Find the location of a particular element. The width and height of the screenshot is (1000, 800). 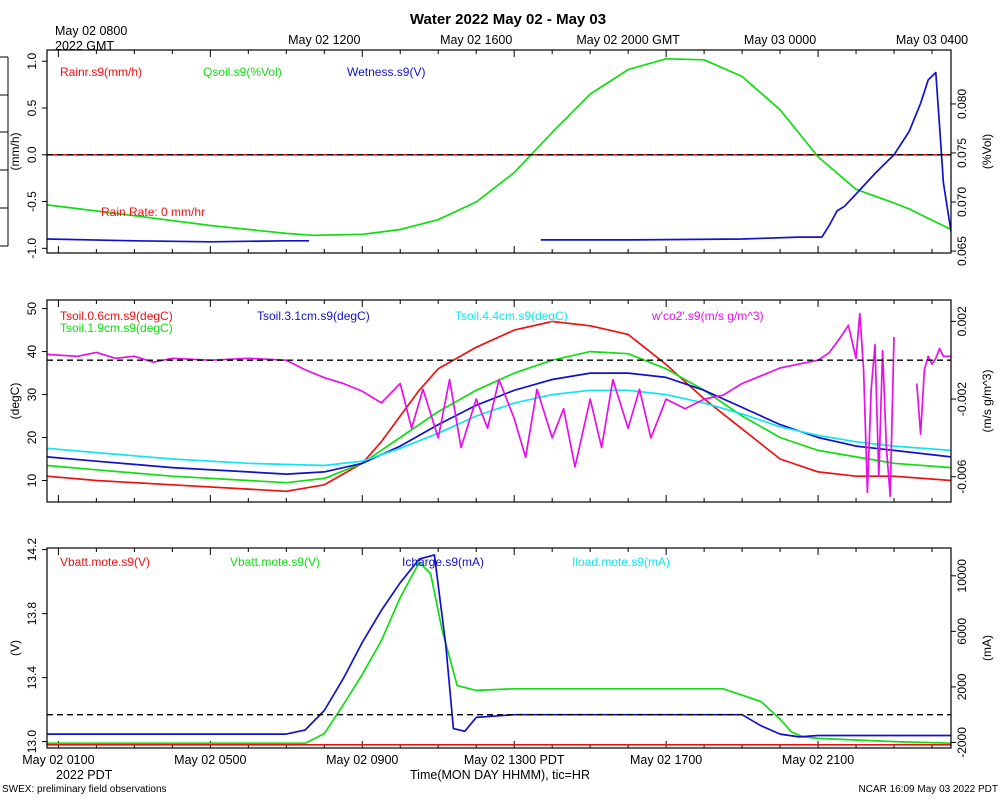

bottom-axis-label: May 02 0900 is located at coordinates (362, 760).